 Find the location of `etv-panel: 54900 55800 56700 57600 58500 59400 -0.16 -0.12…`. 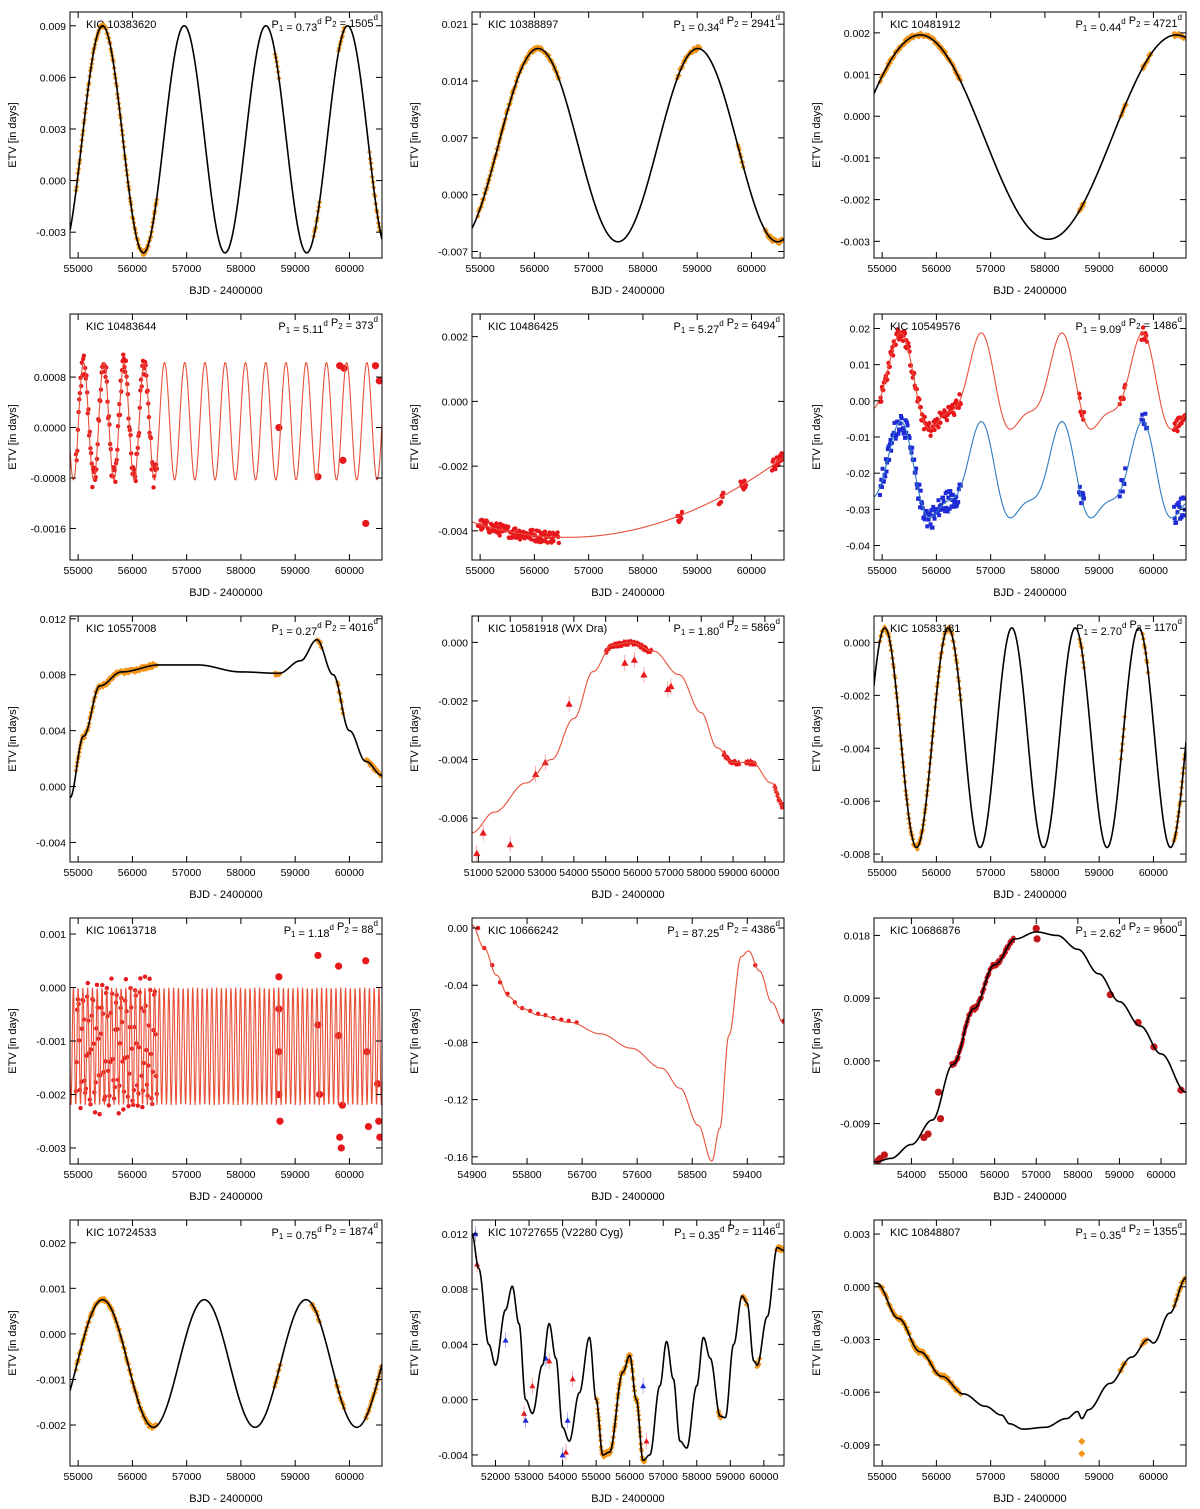

etv-panel: 54900 55800 56700 57600 58500 59400 -0.16 -0.12… is located at coordinates (600, 1056).